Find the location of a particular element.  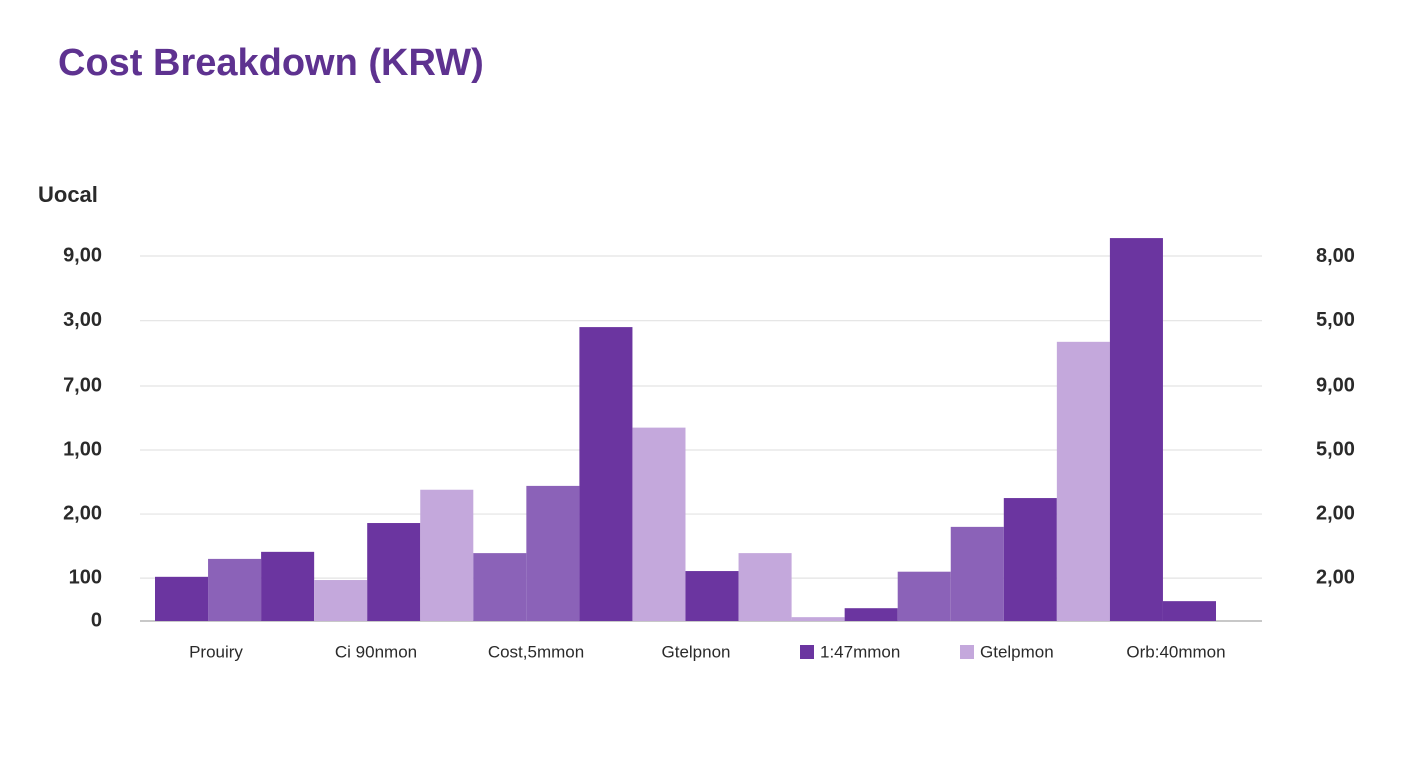

y-tick-label: 1,00 is located at coordinates (82, 449).